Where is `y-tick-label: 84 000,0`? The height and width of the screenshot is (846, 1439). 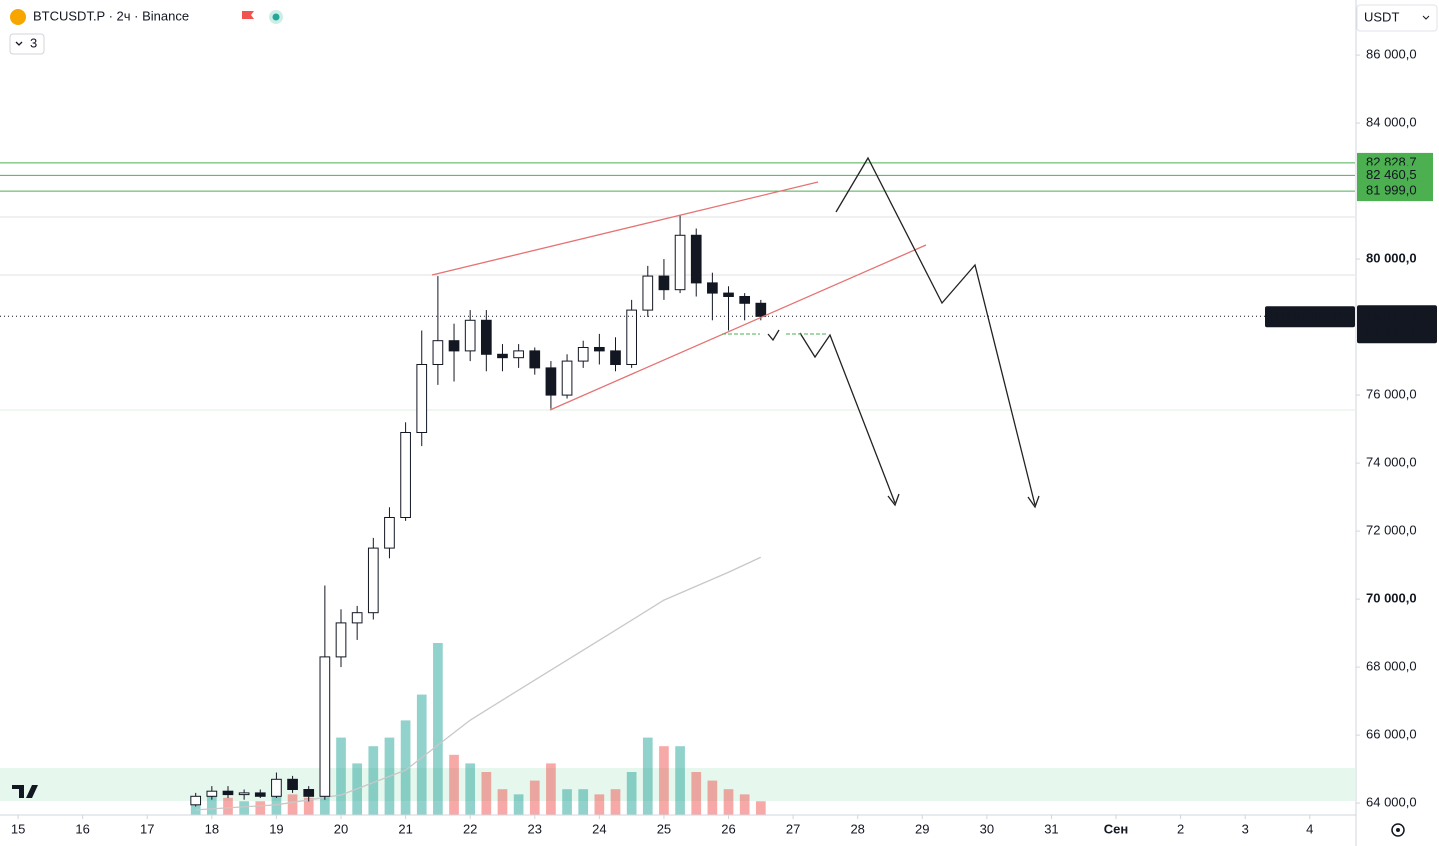 y-tick-label: 84 000,0 is located at coordinates (1391, 122).